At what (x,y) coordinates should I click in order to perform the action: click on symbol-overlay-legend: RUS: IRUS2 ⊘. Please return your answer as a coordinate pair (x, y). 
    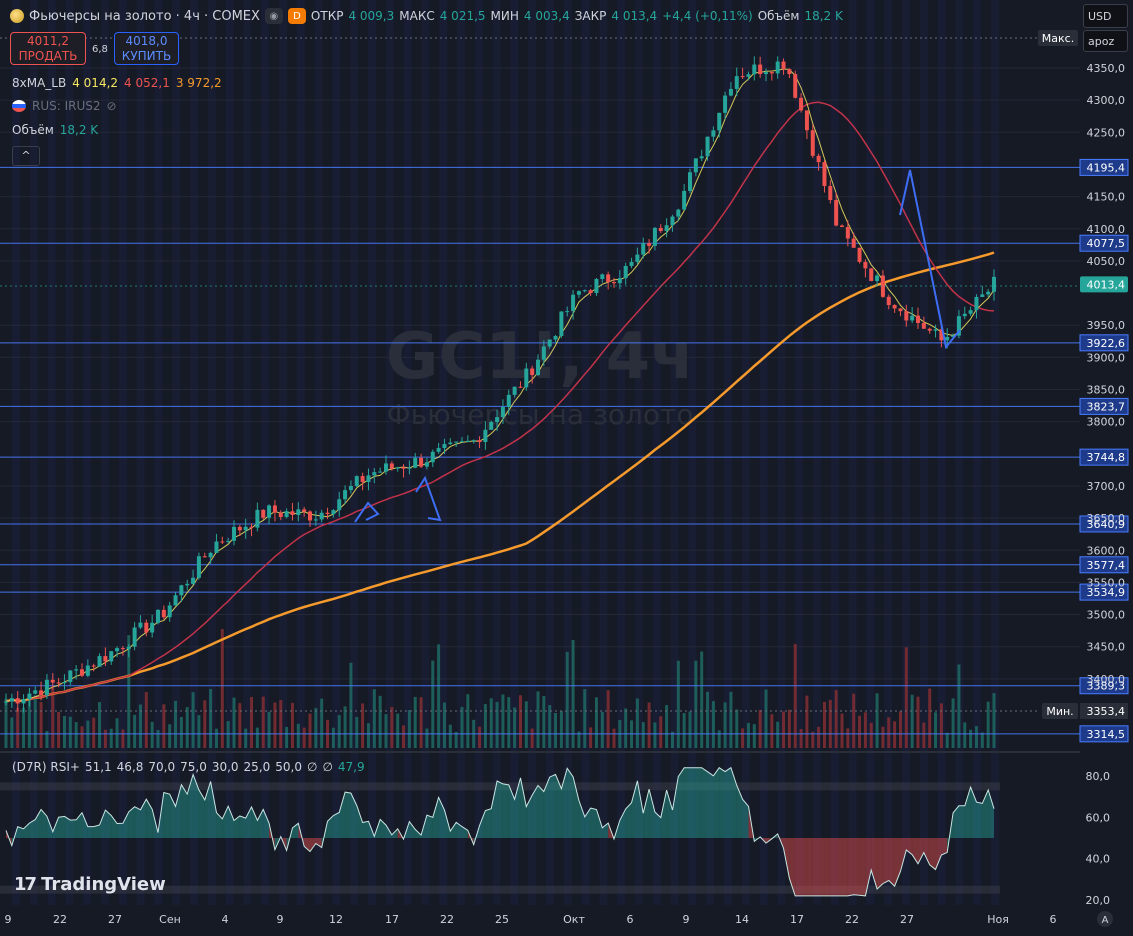
    Looking at the image, I should click on (64, 106).